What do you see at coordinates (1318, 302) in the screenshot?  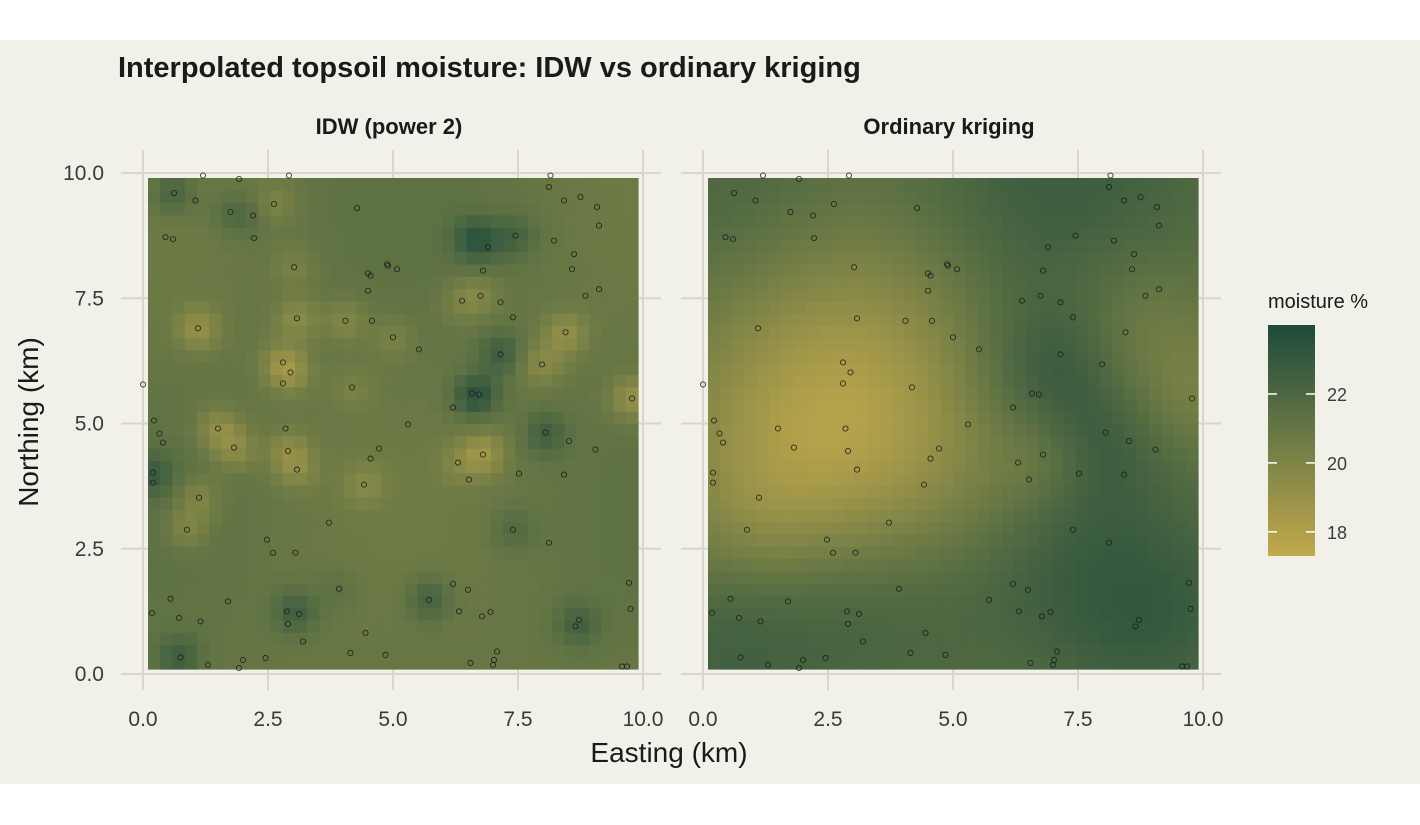 I see `legend-title: moisture %` at bounding box center [1318, 302].